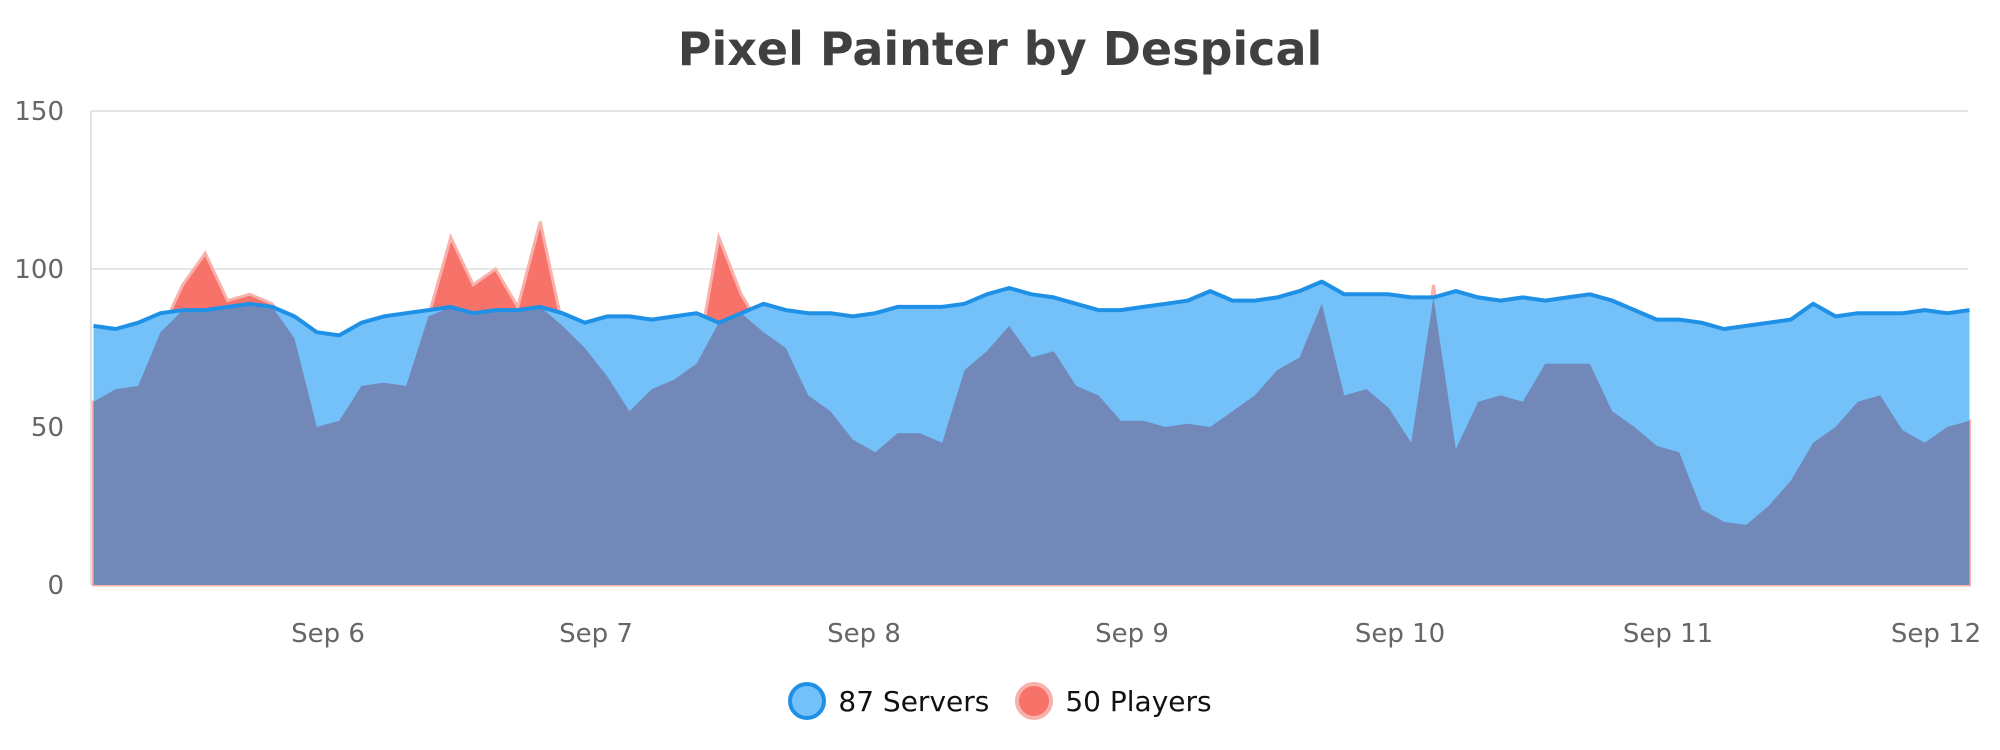 The image size is (2000, 750). Describe the element at coordinates (1138, 701) in the screenshot. I see `players-legend-label: 50 Players` at that location.